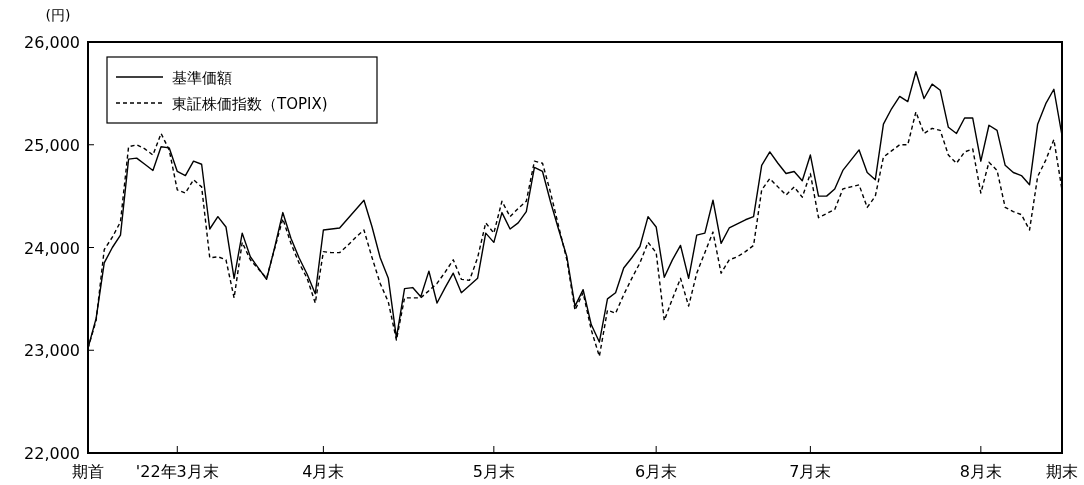 Image resolution: width=1084 pixels, height=485 pixels. What do you see at coordinates (52, 42) in the screenshot?
I see `y-tick-label: 26,000` at bounding box center [52, 42].